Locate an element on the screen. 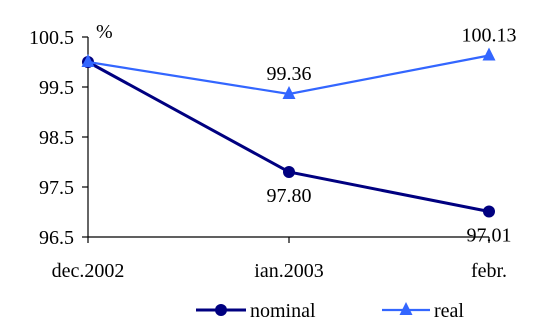 This screenshot has height=324, width=541. data-label-nominal: 97.01 is located at coordinates (489, 236).